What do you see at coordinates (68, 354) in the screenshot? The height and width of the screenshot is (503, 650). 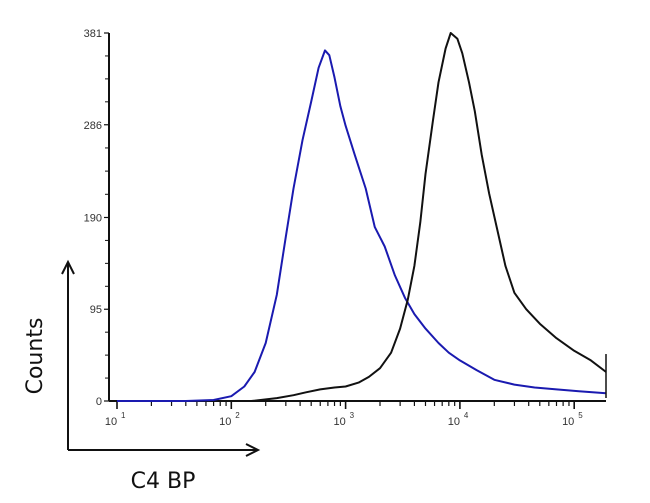 I see `counts-arrow` at bounding box center [68, 354].